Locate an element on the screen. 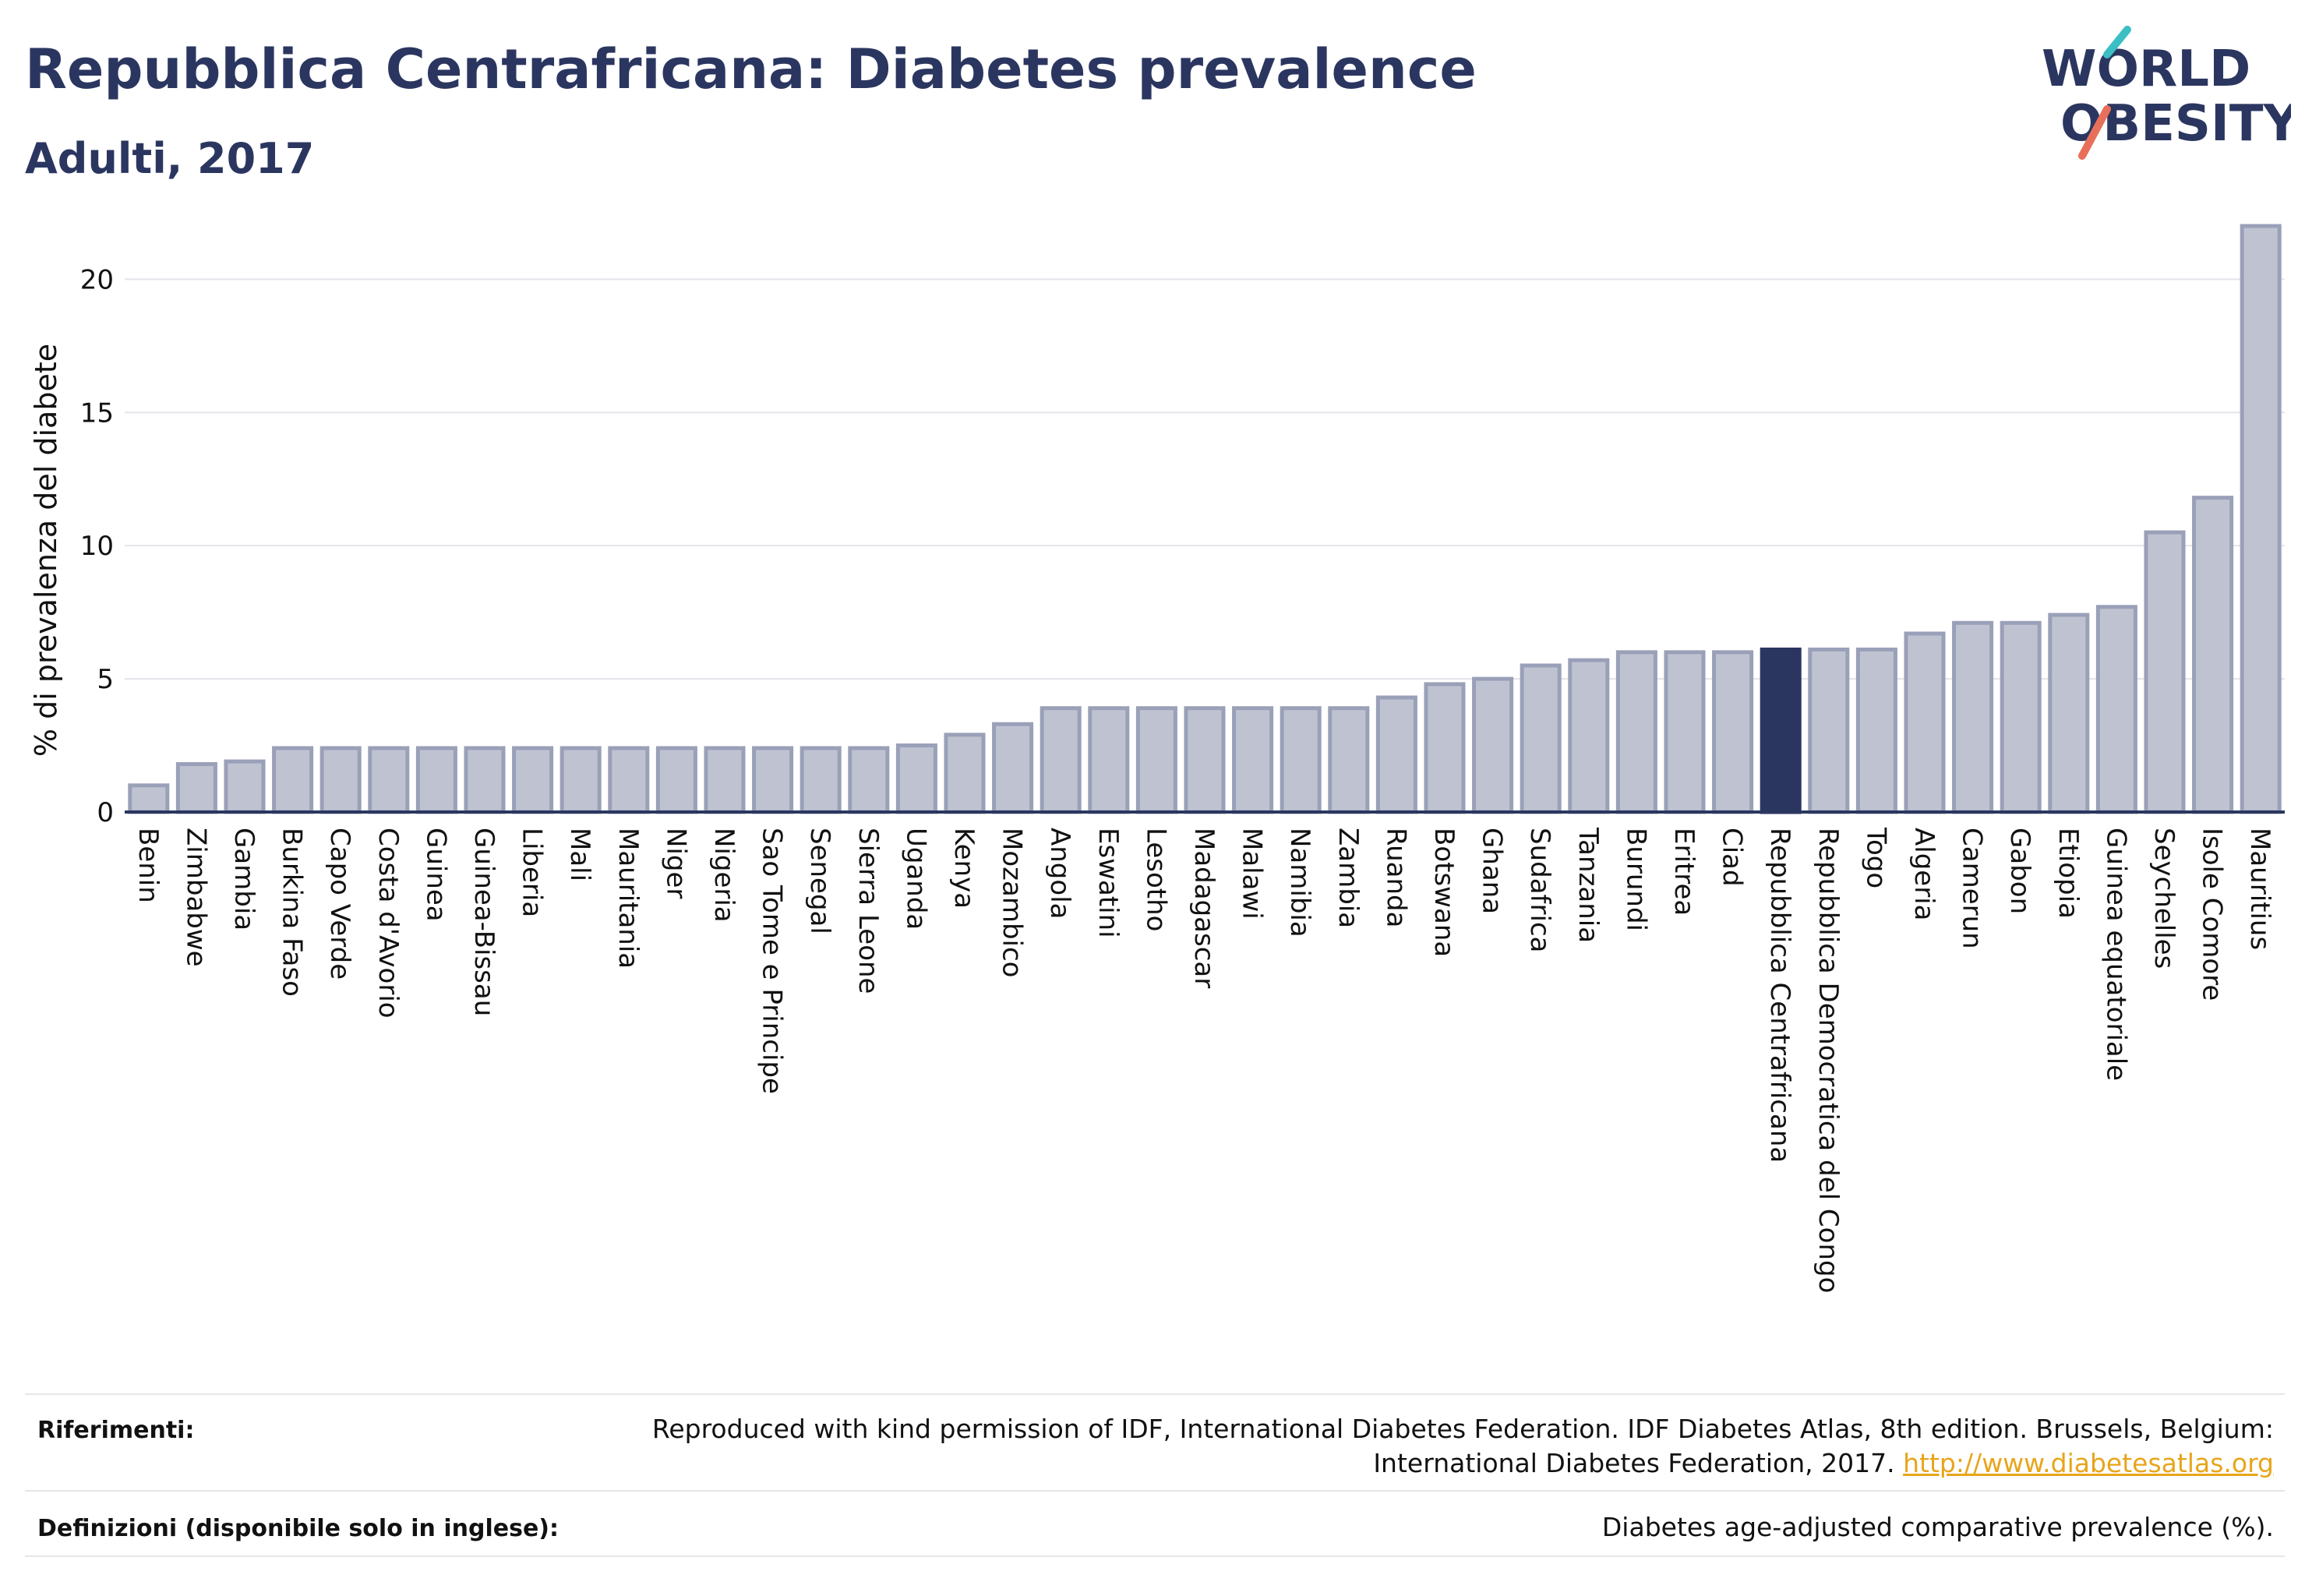  x-tick-label: Guinea-Bissau is located at coordinates (483, 922).